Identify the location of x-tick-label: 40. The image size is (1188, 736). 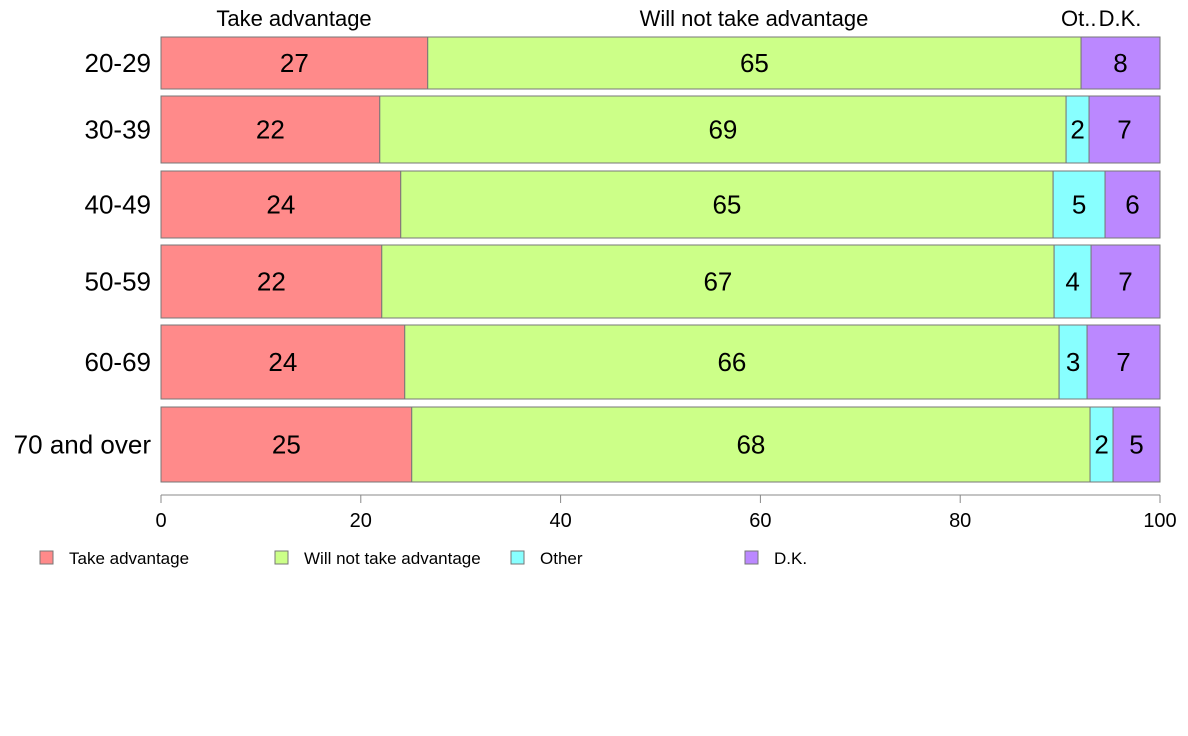
(560, 521).